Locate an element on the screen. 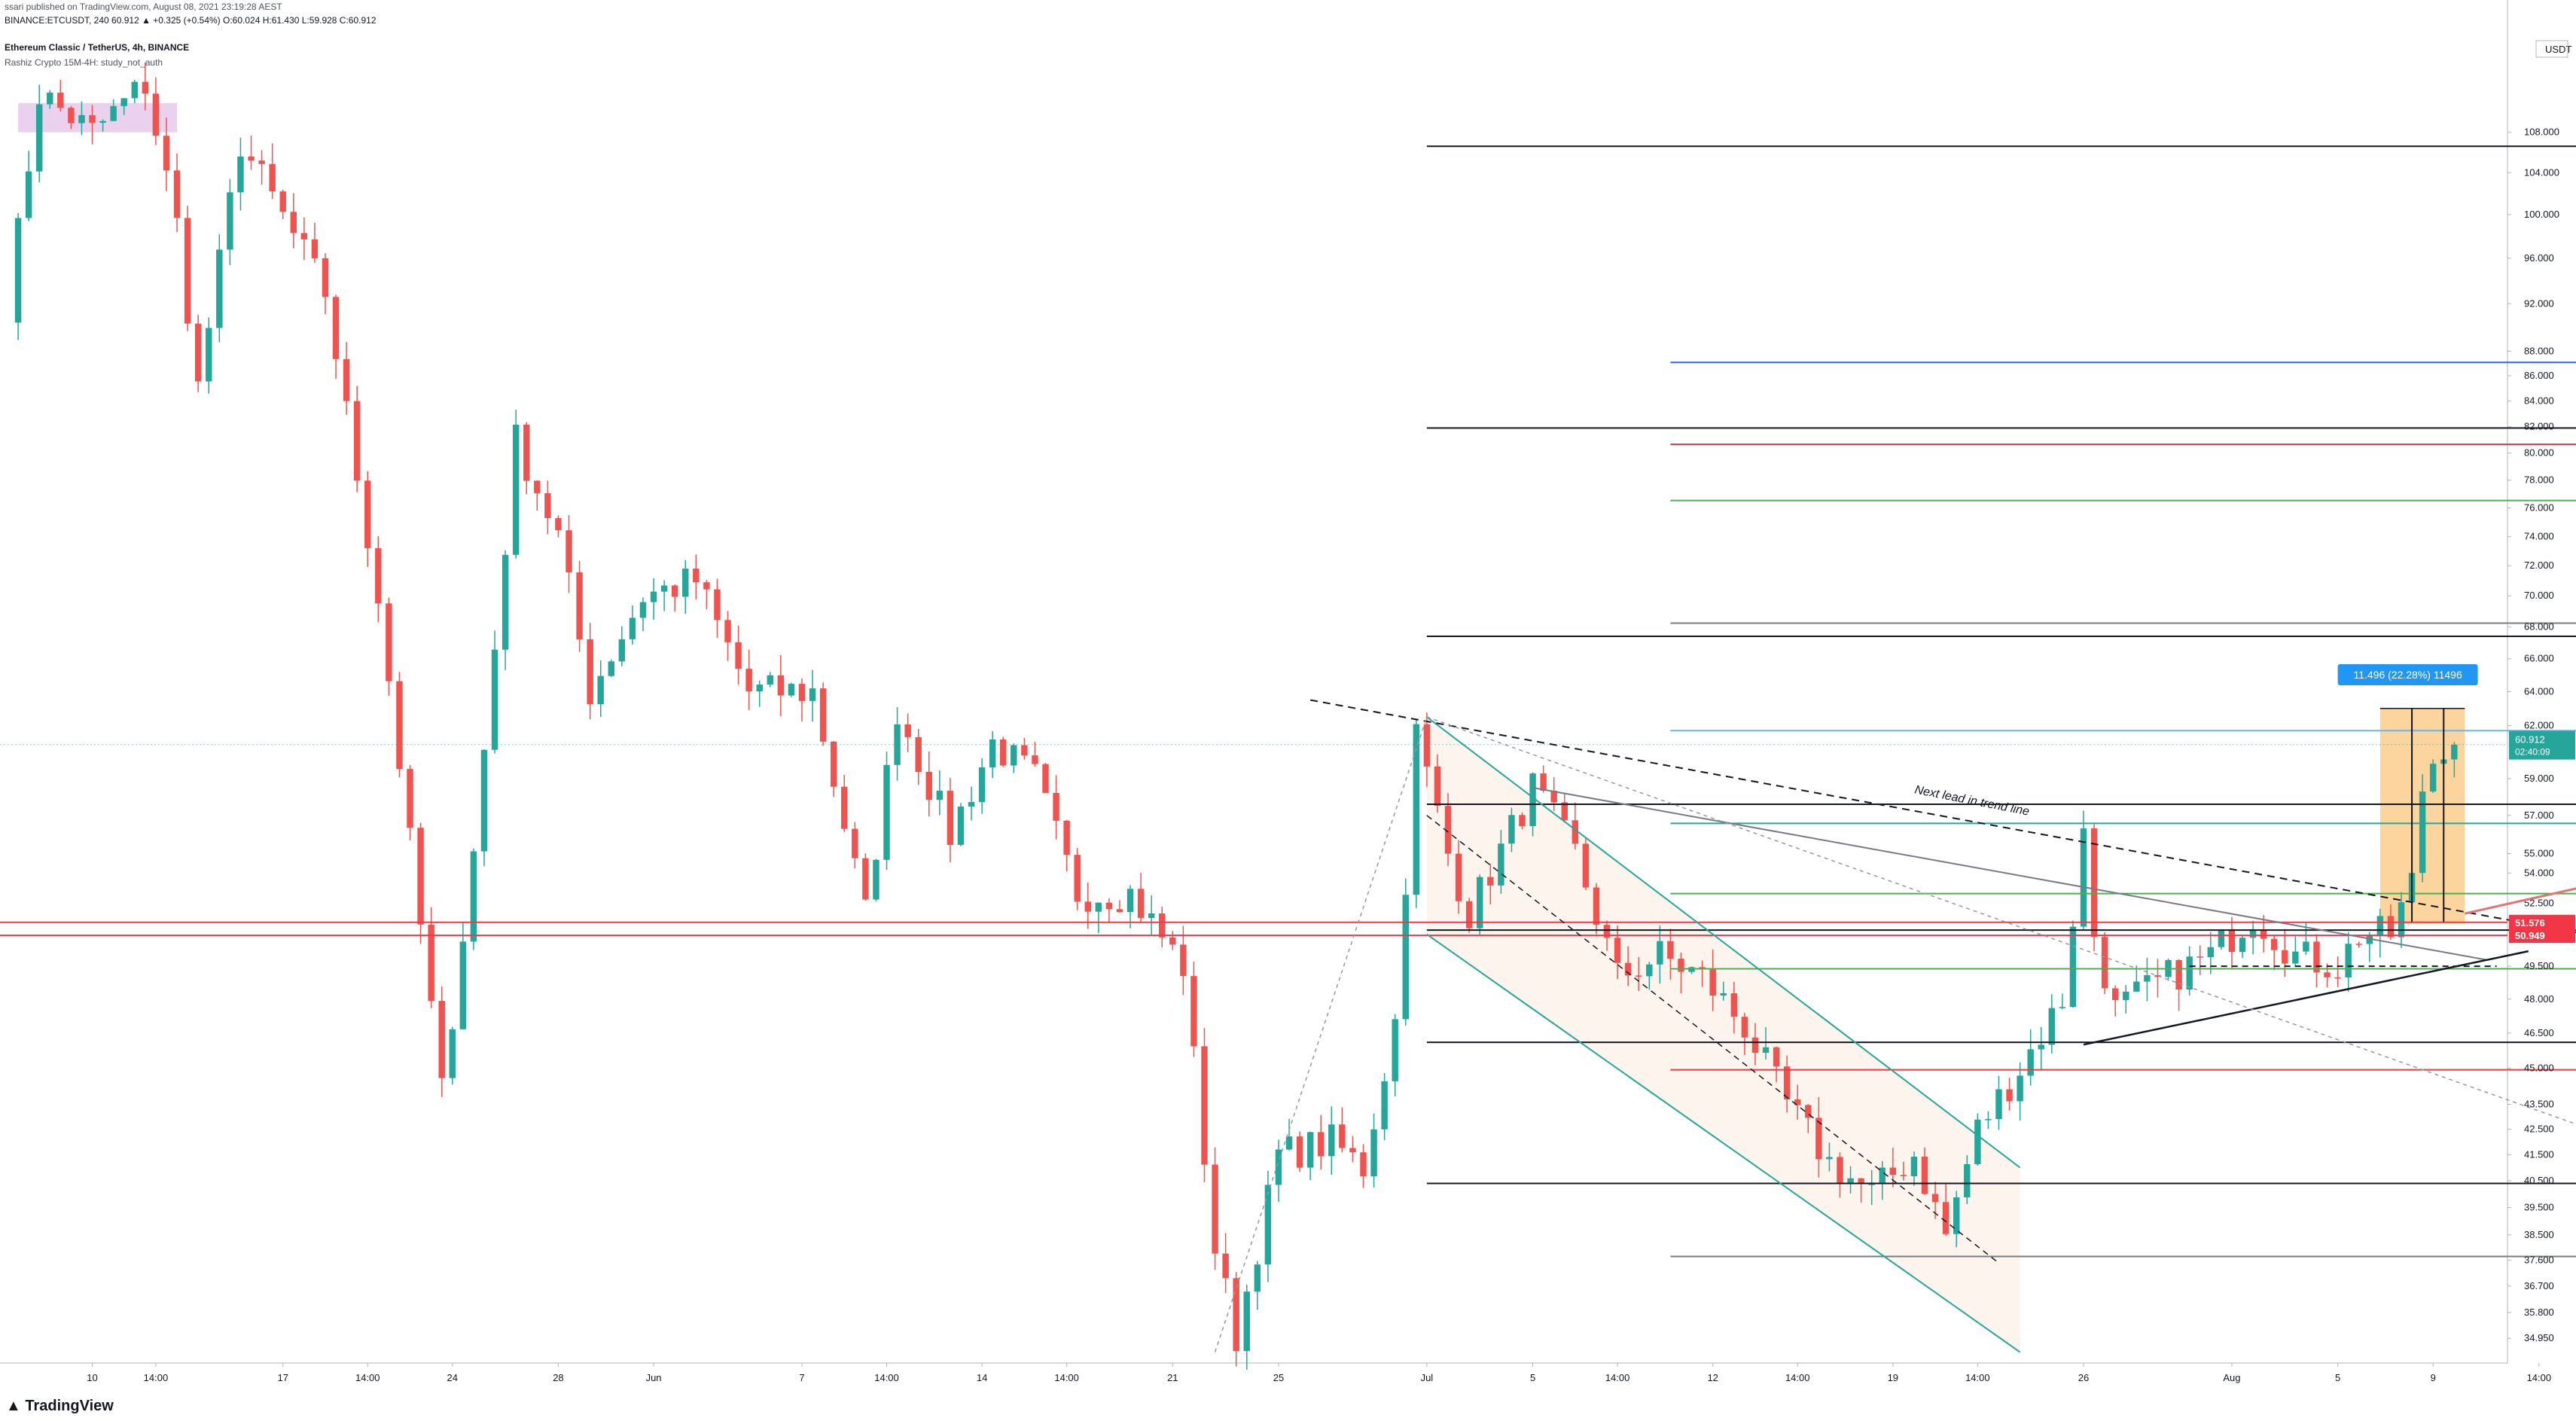  y-tick-label: 46.500 is located at coordinates (2539, 1032).